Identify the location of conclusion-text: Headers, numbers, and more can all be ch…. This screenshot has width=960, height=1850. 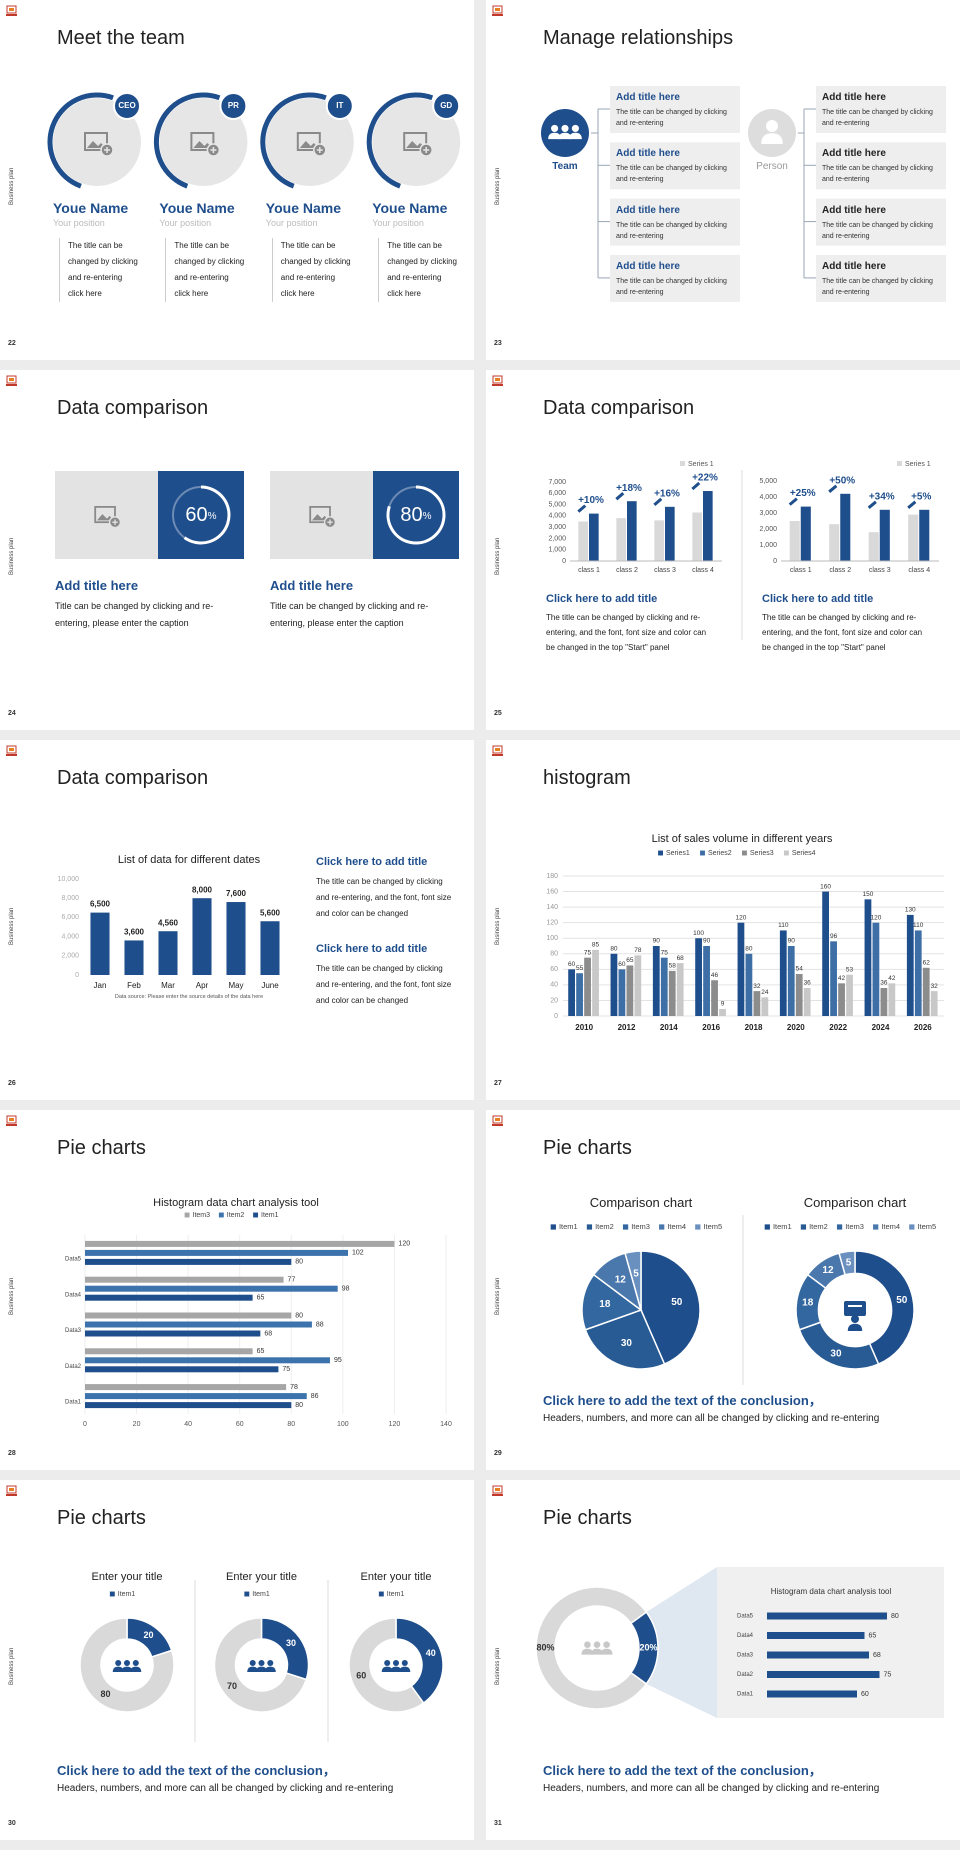
(711, 1418).